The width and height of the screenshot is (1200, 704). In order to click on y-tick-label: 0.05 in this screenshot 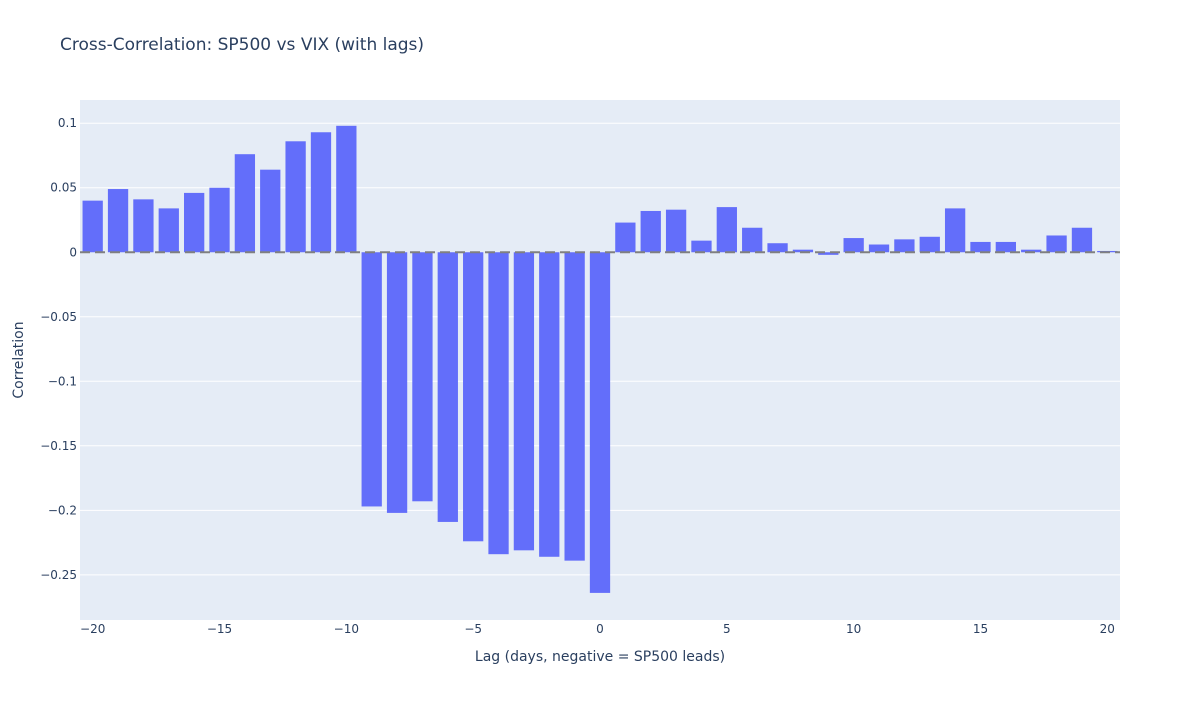, I will do `click(63, 188)`.